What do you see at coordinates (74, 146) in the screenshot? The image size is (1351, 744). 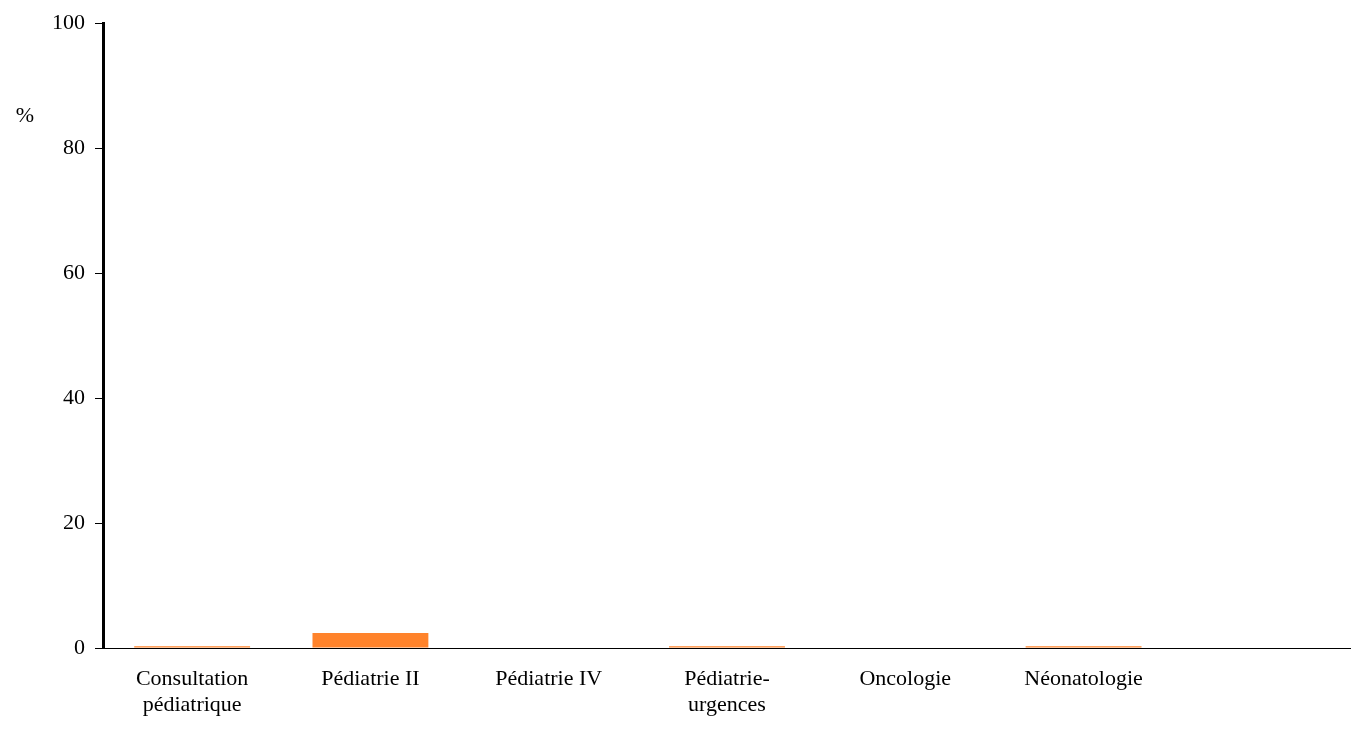 I see `y-tick-label: 80` at bounding box center [74, 146].